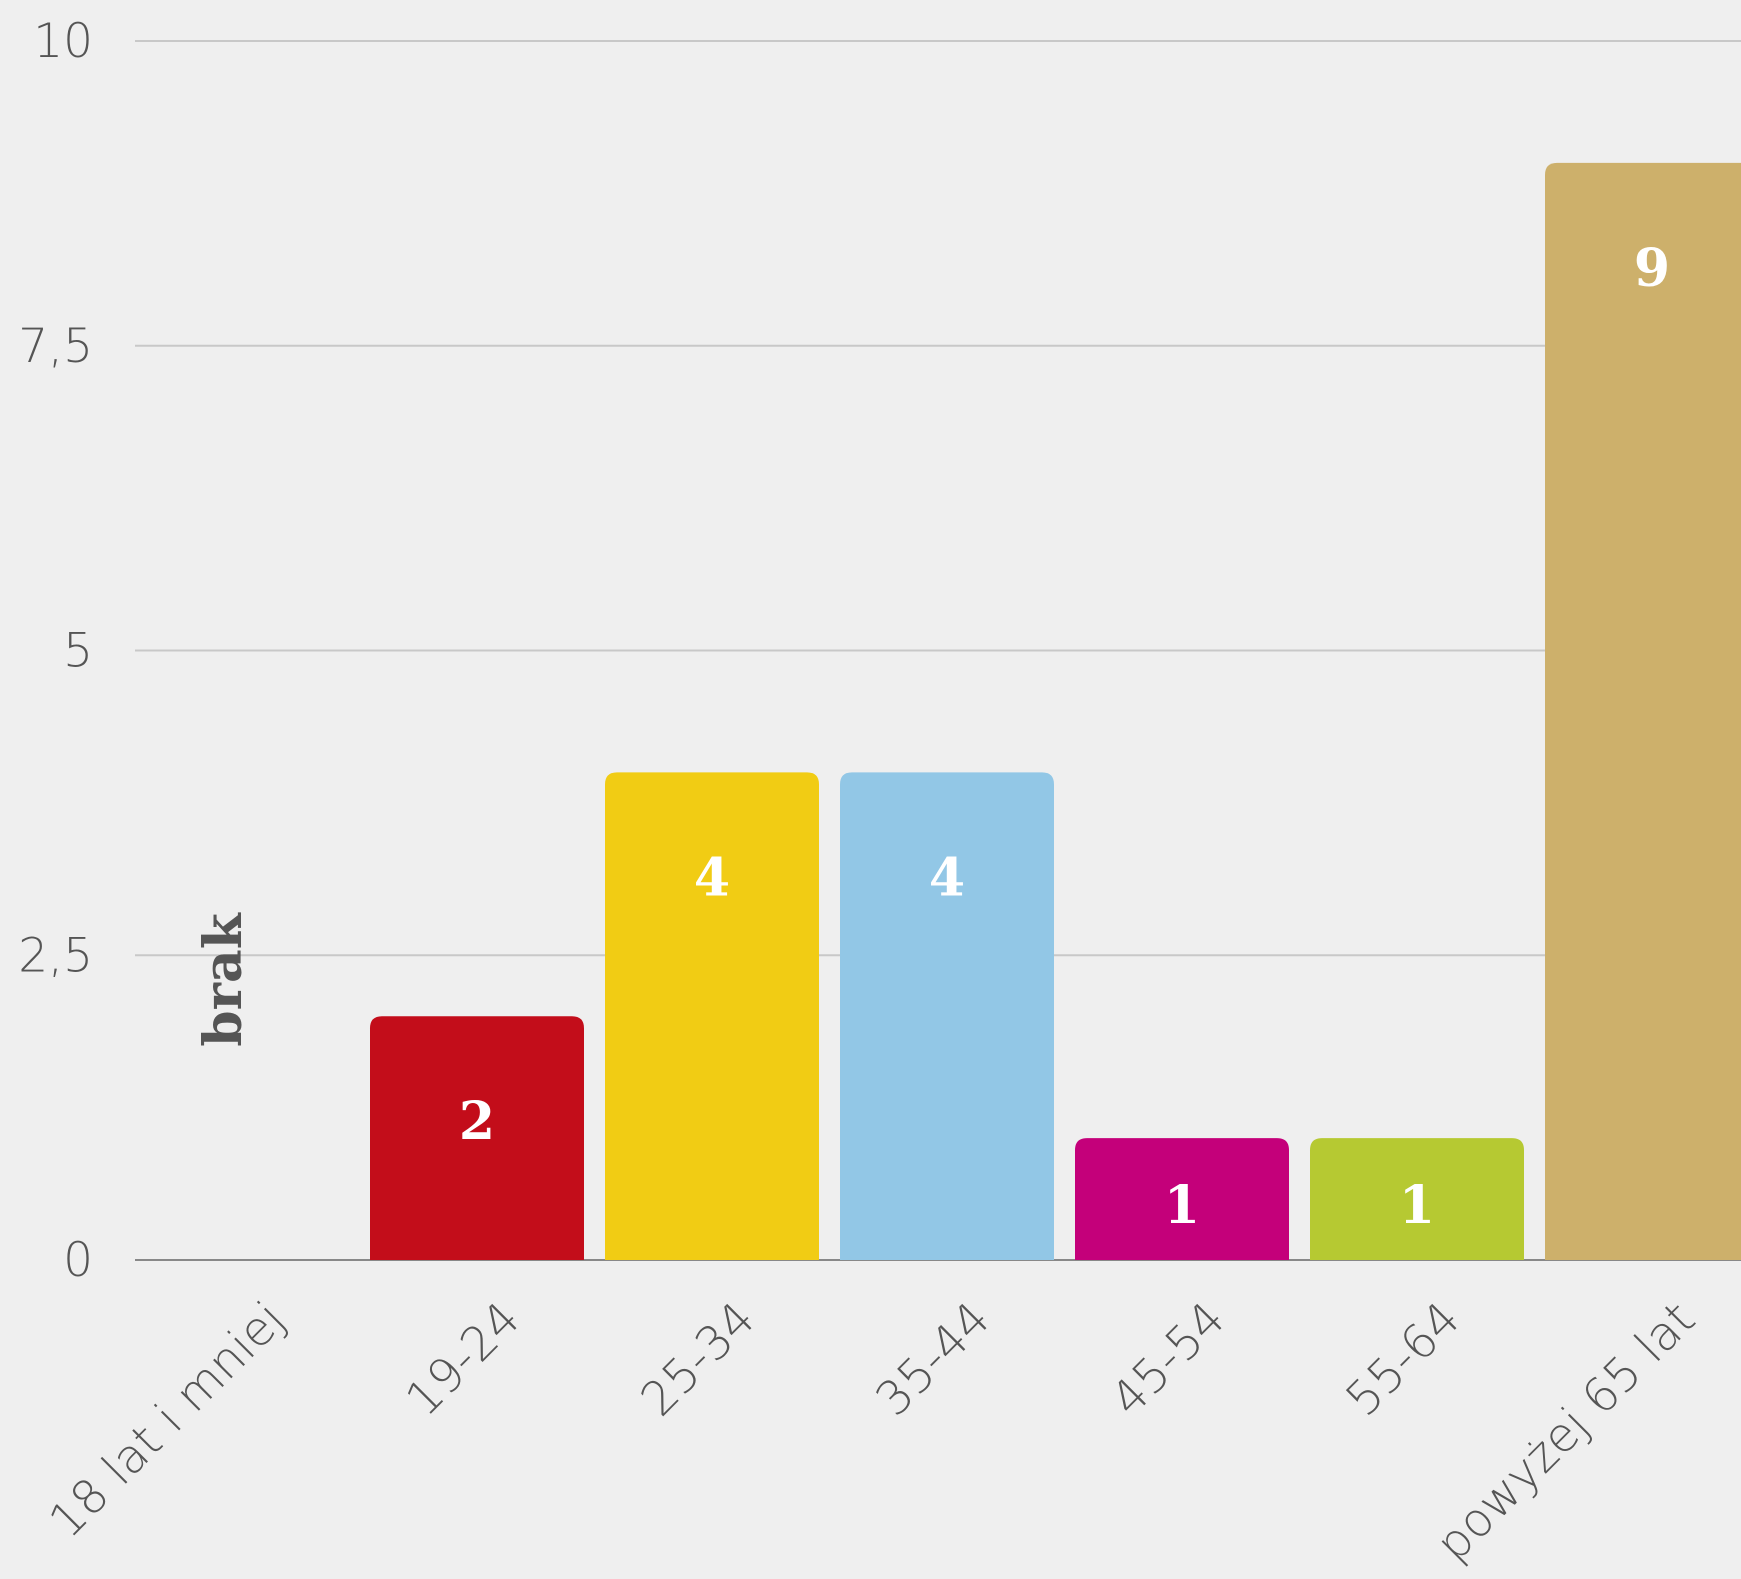 Image resolution: width=1741 pixels, height=1579 pixels. I want to click on y-tick-label: 10, so click(63, 41).